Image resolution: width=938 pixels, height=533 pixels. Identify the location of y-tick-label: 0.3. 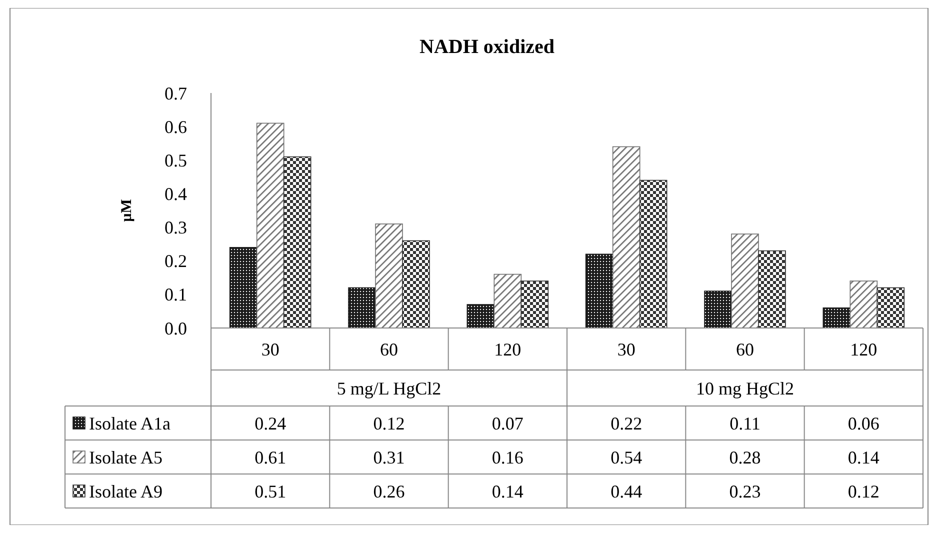
(175, 228).